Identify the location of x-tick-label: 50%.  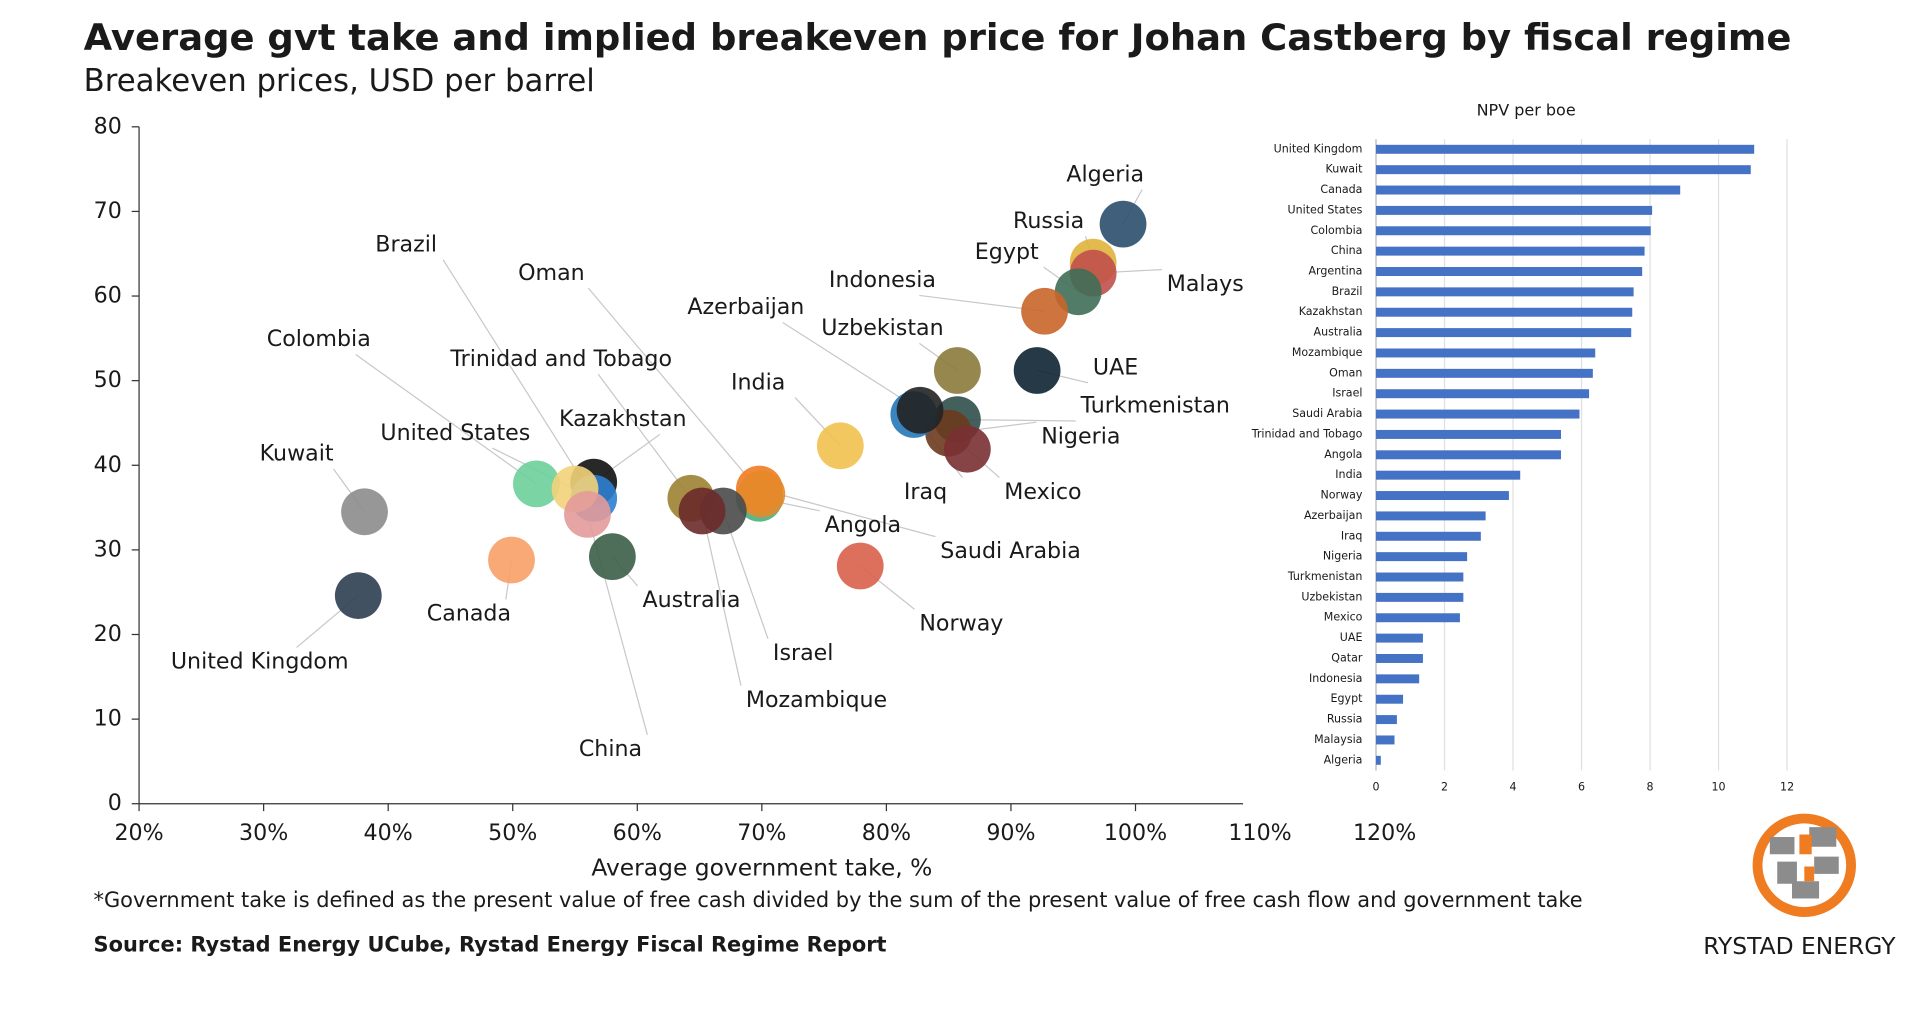
(512, 833).